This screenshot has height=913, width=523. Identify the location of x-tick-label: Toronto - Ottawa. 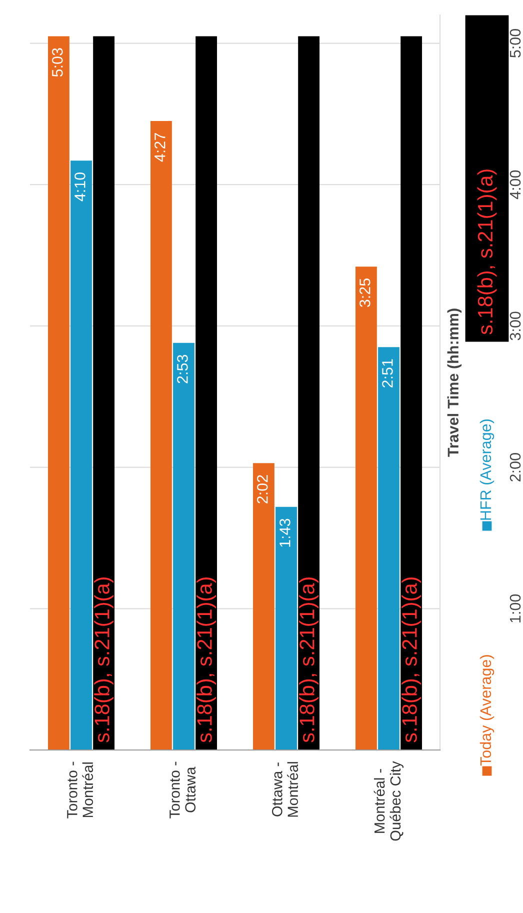
(183, 790).